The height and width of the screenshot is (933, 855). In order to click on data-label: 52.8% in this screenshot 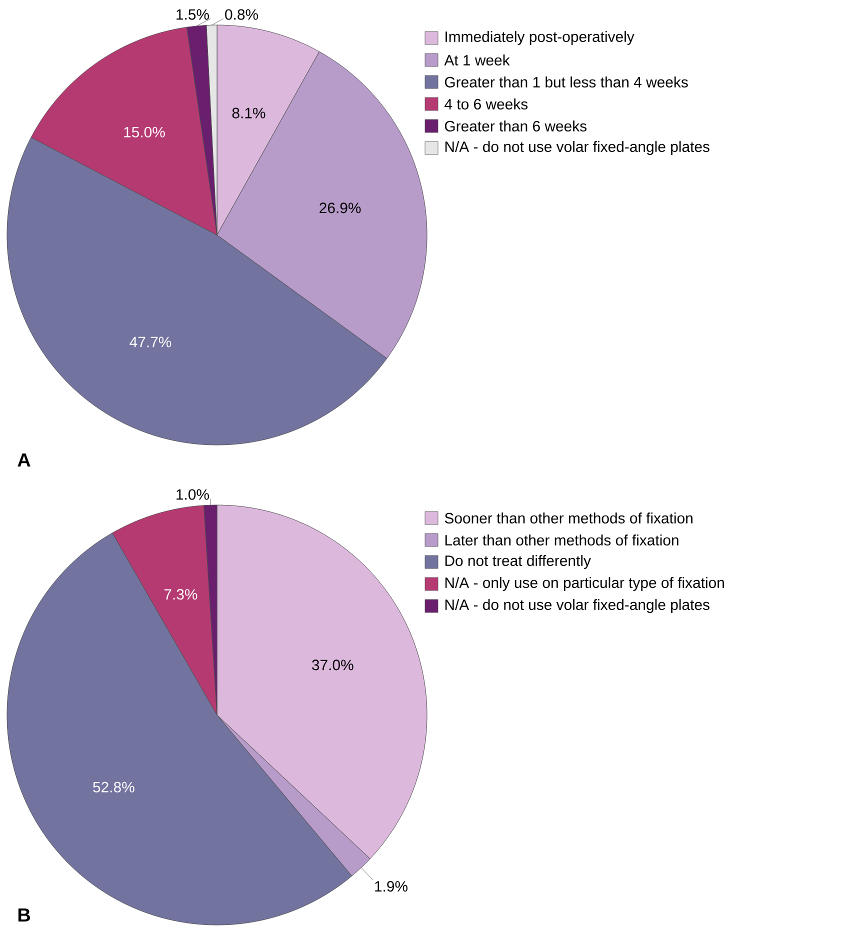, I will do `click(113, 787)`.